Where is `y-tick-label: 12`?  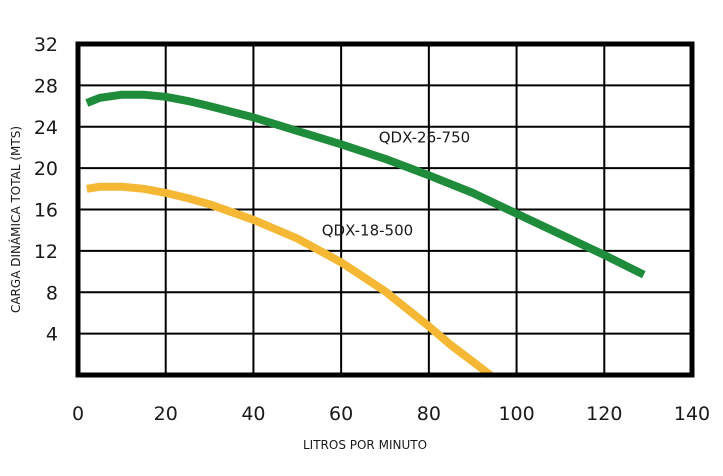 y-tick-label: 12 is located at coordinates (46, 252).